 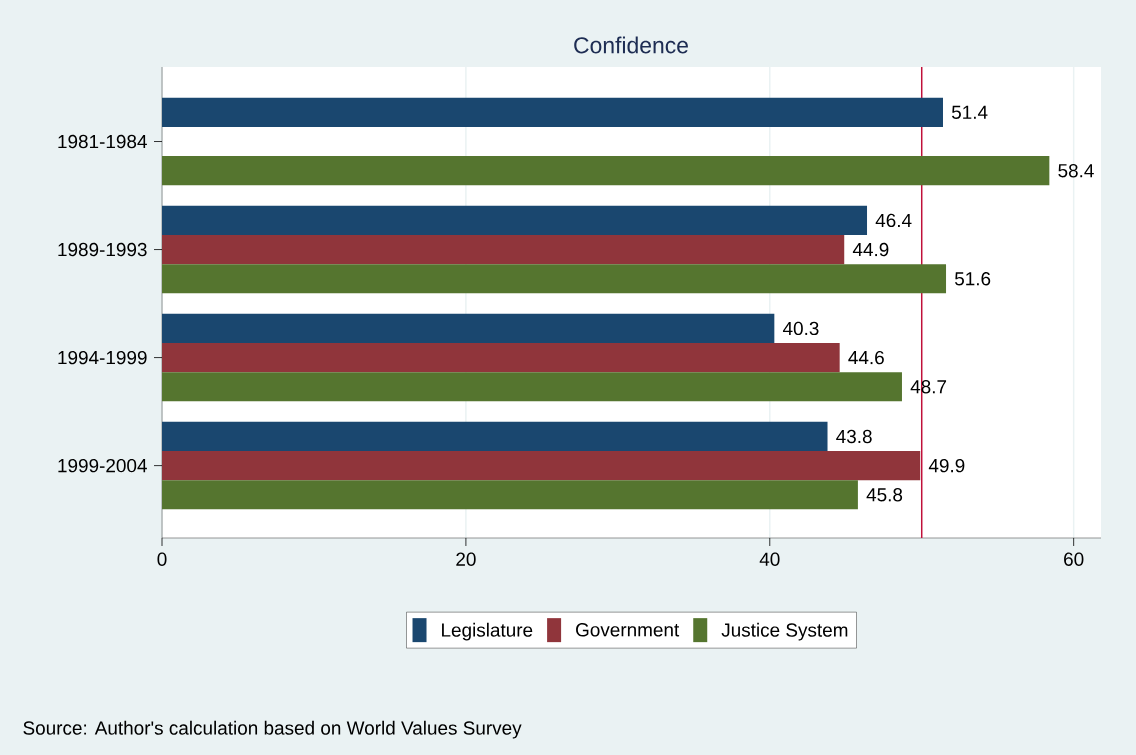 What do you see at coordinates (946, 465) in the screenshot?
I see `data-label: 49.9` at bounding box center [946, 465].